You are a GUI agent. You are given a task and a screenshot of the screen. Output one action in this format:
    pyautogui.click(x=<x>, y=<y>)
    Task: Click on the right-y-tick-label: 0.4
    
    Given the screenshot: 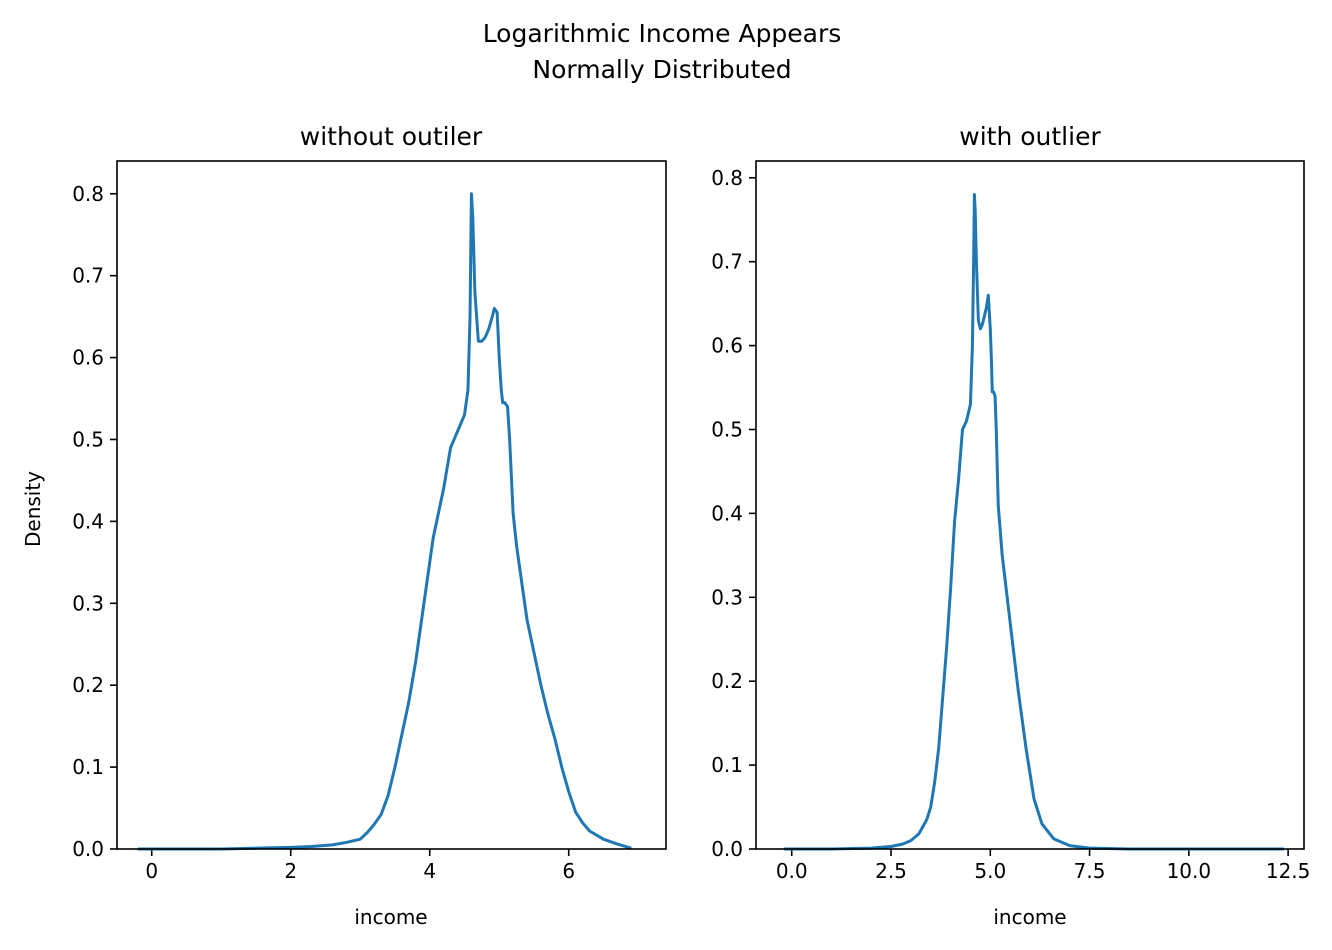 What is the action you would take?
    pyautogui.click(x=727, y=513)
    